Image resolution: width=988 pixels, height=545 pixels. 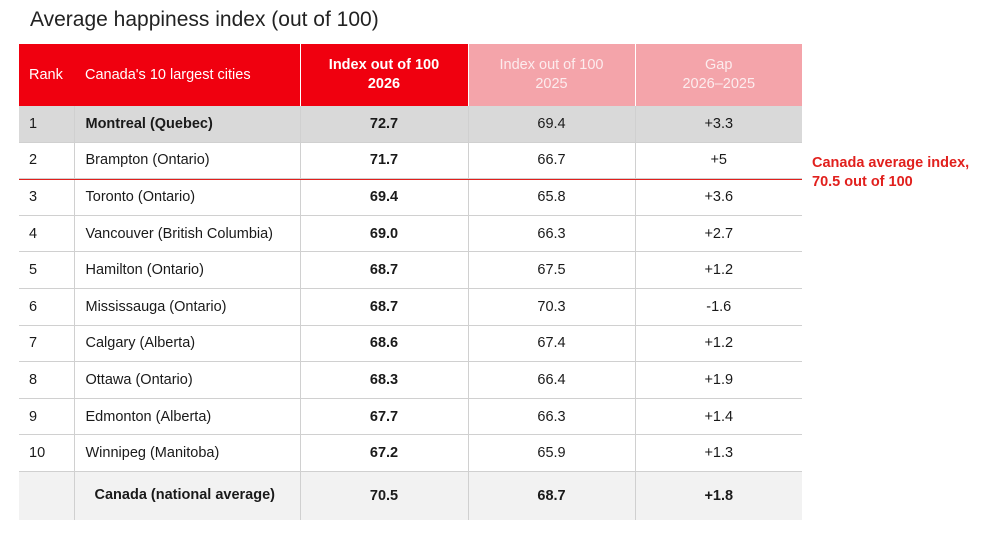 I want to click on header-index-2025-label: Index out of 100, so click(x=551, y=65).